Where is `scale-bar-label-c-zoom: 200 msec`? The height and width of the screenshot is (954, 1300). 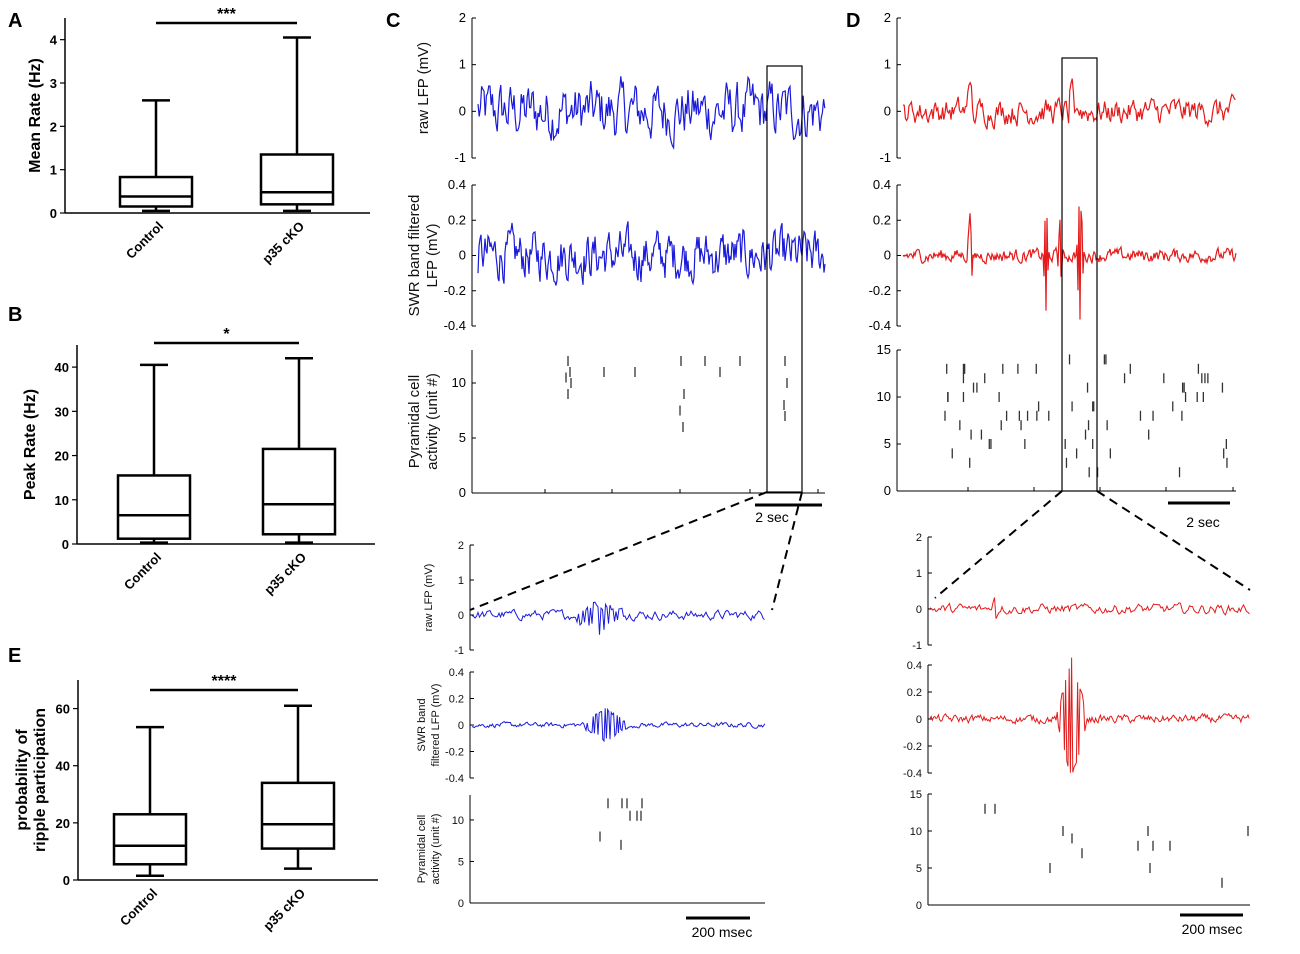 scale-bar-label-c-zoom: 200 msec is located at coordinates (722, 932).